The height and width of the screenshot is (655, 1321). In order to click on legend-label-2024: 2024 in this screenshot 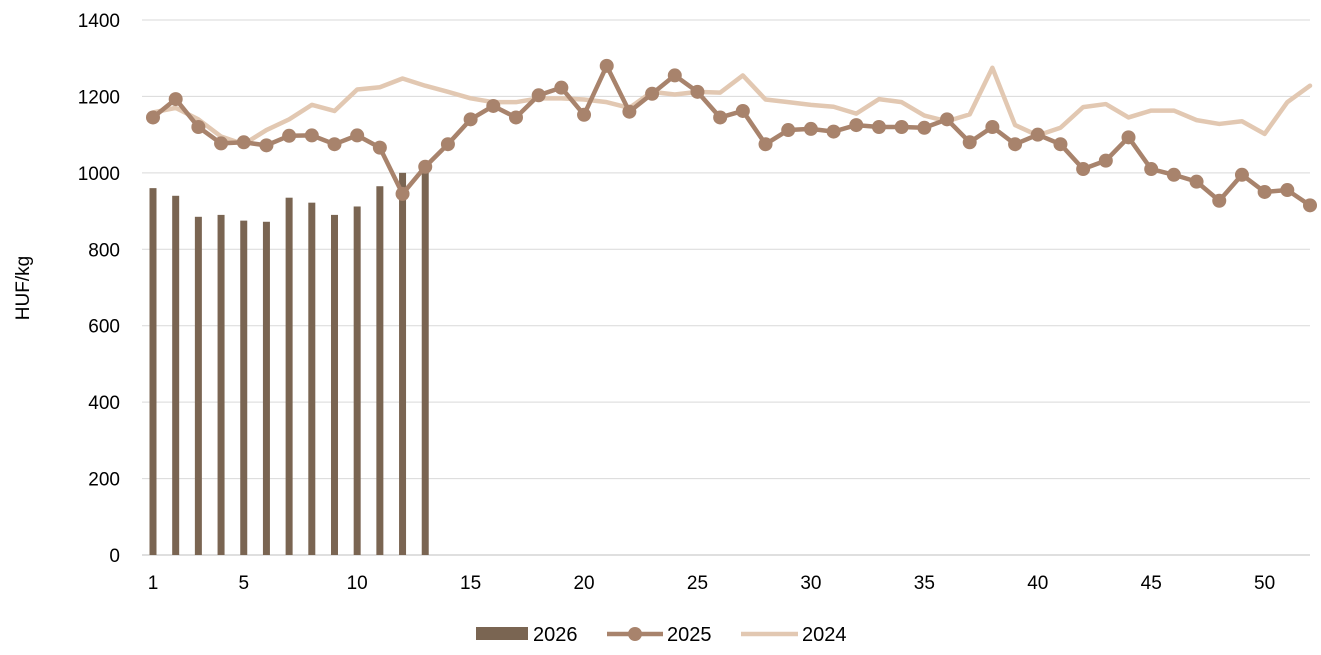, I will do `click(824, 635)`.